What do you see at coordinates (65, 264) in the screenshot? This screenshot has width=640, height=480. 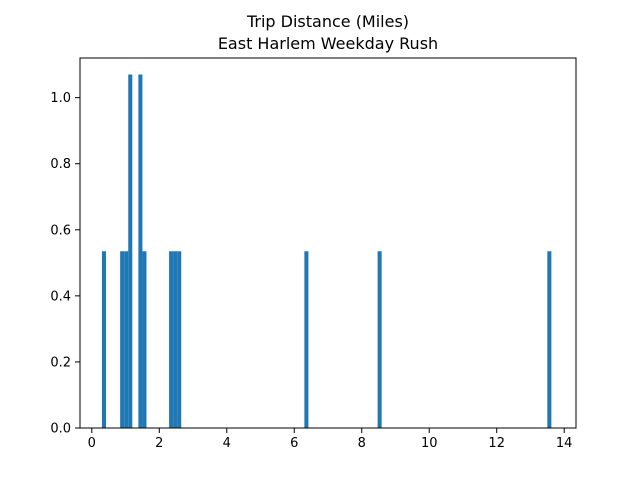 I see `y-axis: 0.0 0.2 0.4 0.6 0.8 1.0` at bounding box center [65, 264].